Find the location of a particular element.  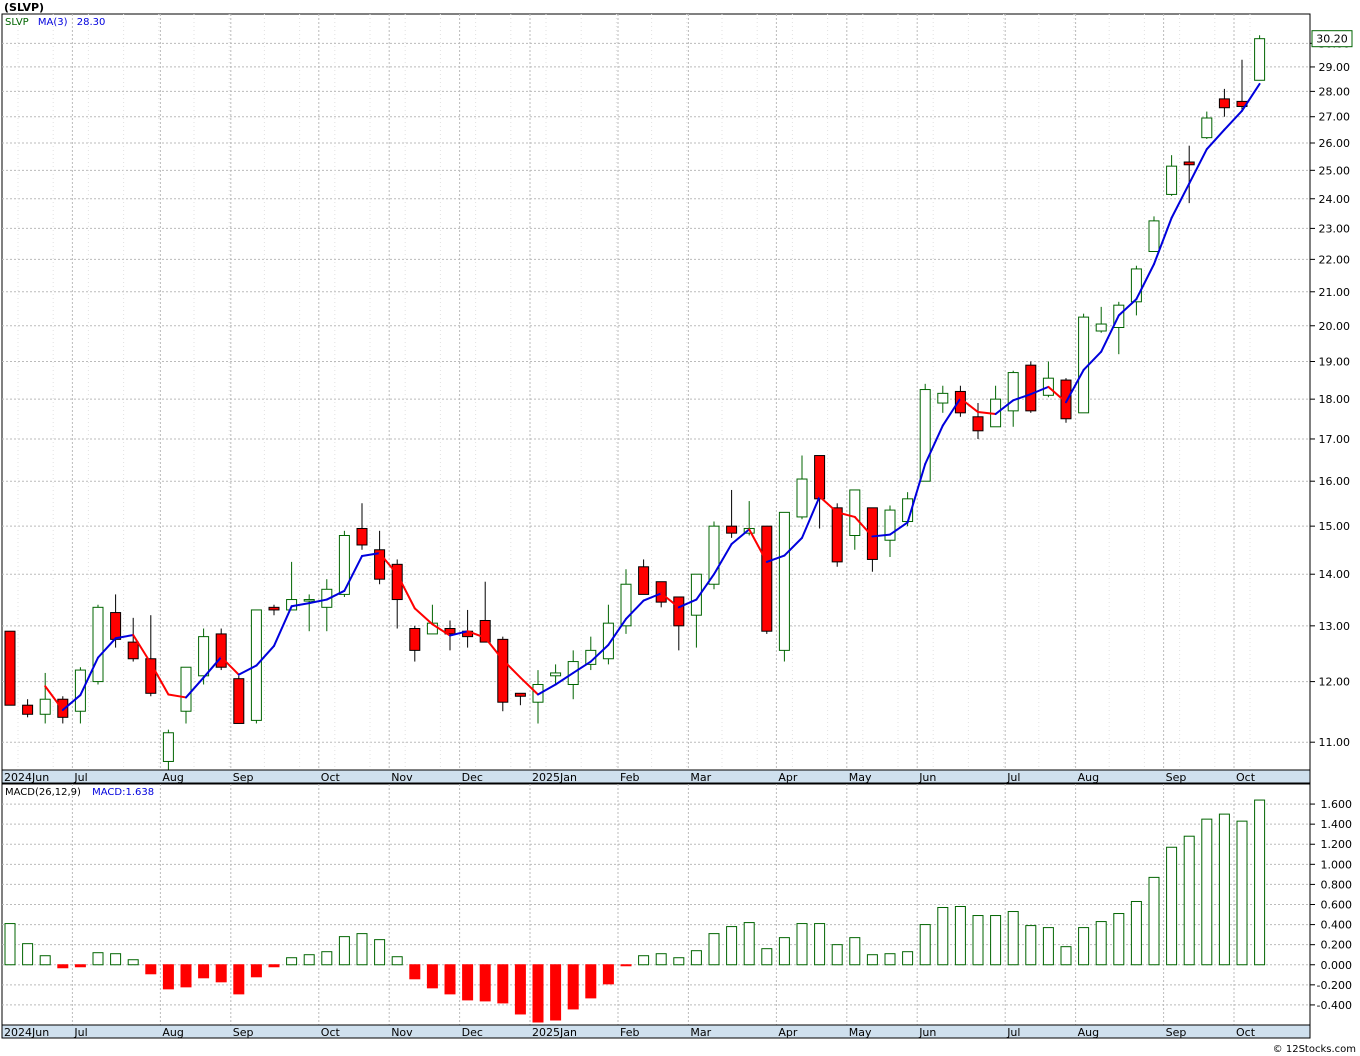

chart-title: (SLVP) is located at coordinates (24, 7).